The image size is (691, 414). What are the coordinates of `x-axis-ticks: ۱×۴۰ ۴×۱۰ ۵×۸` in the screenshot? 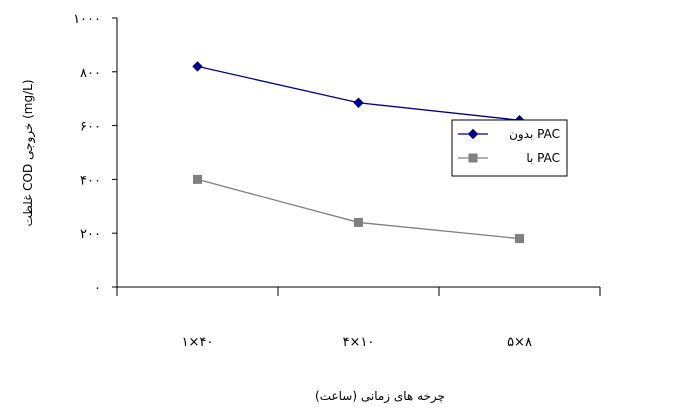 It's located at (358, 318).